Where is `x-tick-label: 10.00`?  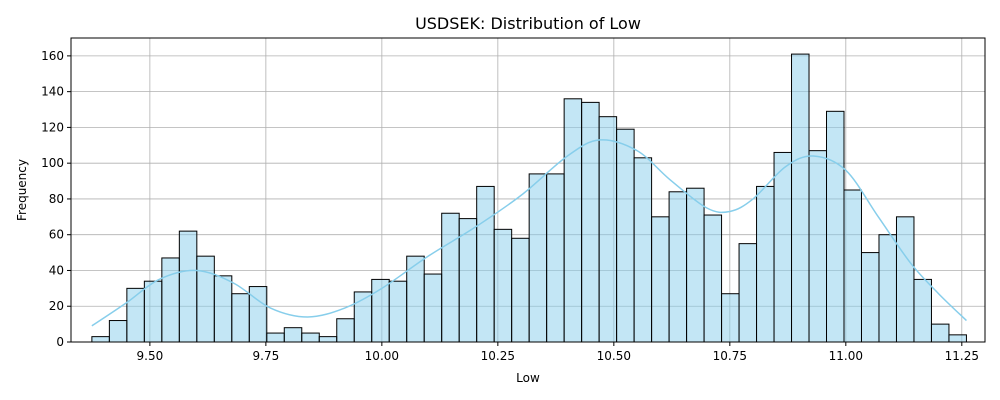
x-tick-label: 10.00 is located at coordinates (382, 356).